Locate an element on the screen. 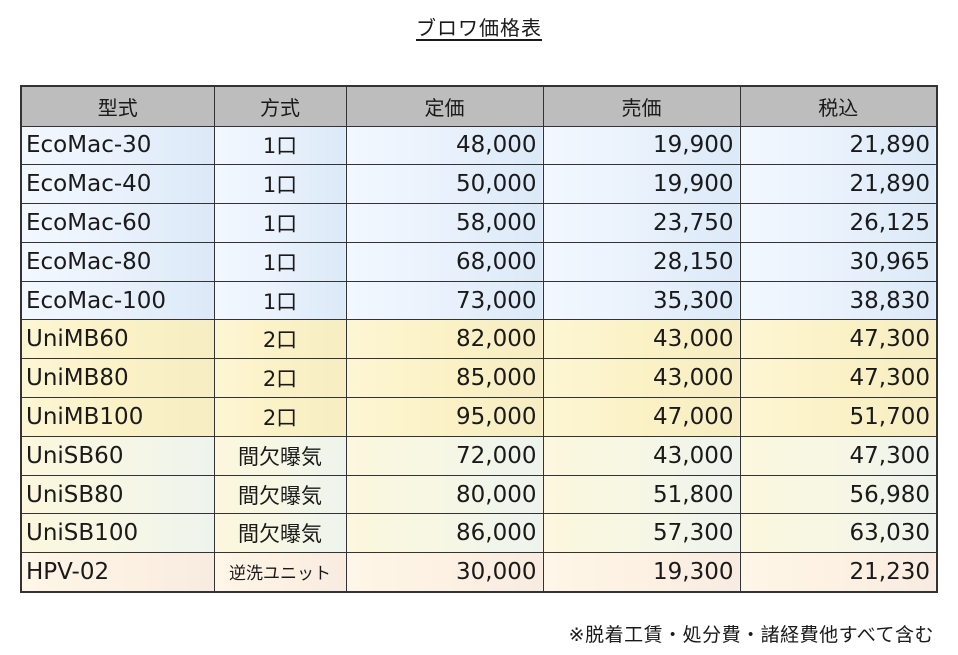 Image resolution: width=958 pixels, height=655 pixels. table-row: UniSB100 間欠曝気 86,000 57,300 63,030 is located at coordinates (479, 533).